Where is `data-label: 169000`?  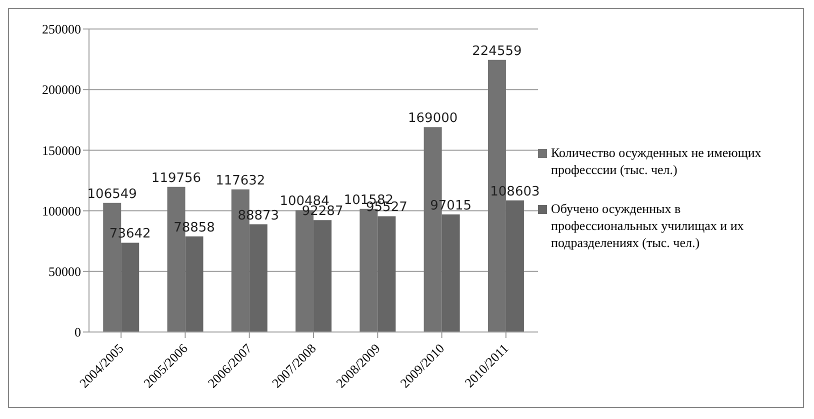
data-label: 169000 is located at coordinates (433, 118).